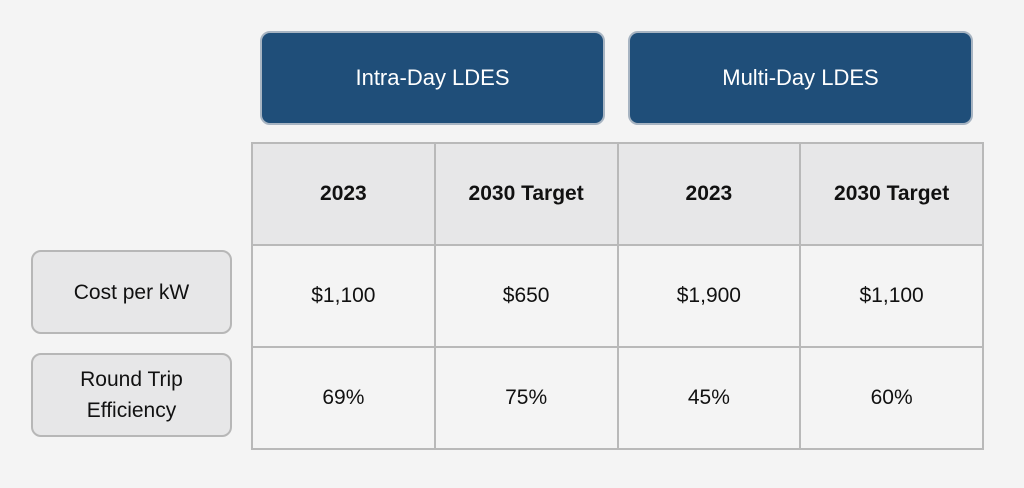 Image resolution: width=1024 pixels, height=488 pixels. I want to click on group-header-label: Multi-Day LDES, so click(800, 77).